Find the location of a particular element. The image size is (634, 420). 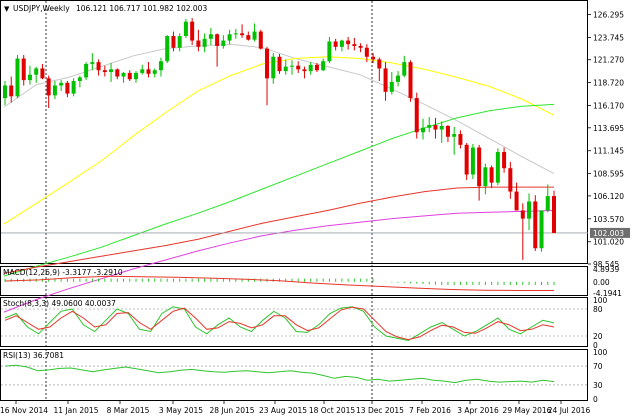

price-tick-label: 116.170 is located at coordinates (608, 106).